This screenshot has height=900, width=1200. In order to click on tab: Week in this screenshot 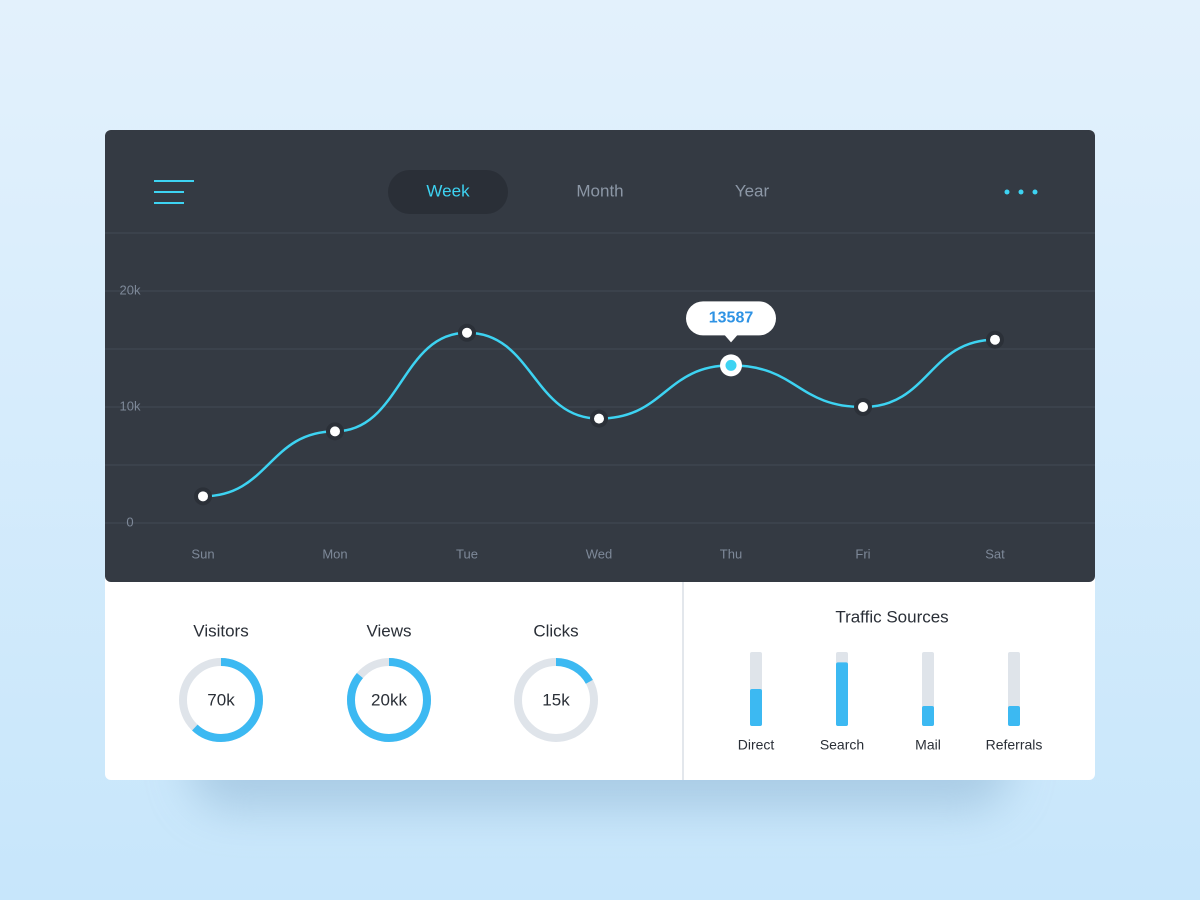, I will do `click(448, 190)`.